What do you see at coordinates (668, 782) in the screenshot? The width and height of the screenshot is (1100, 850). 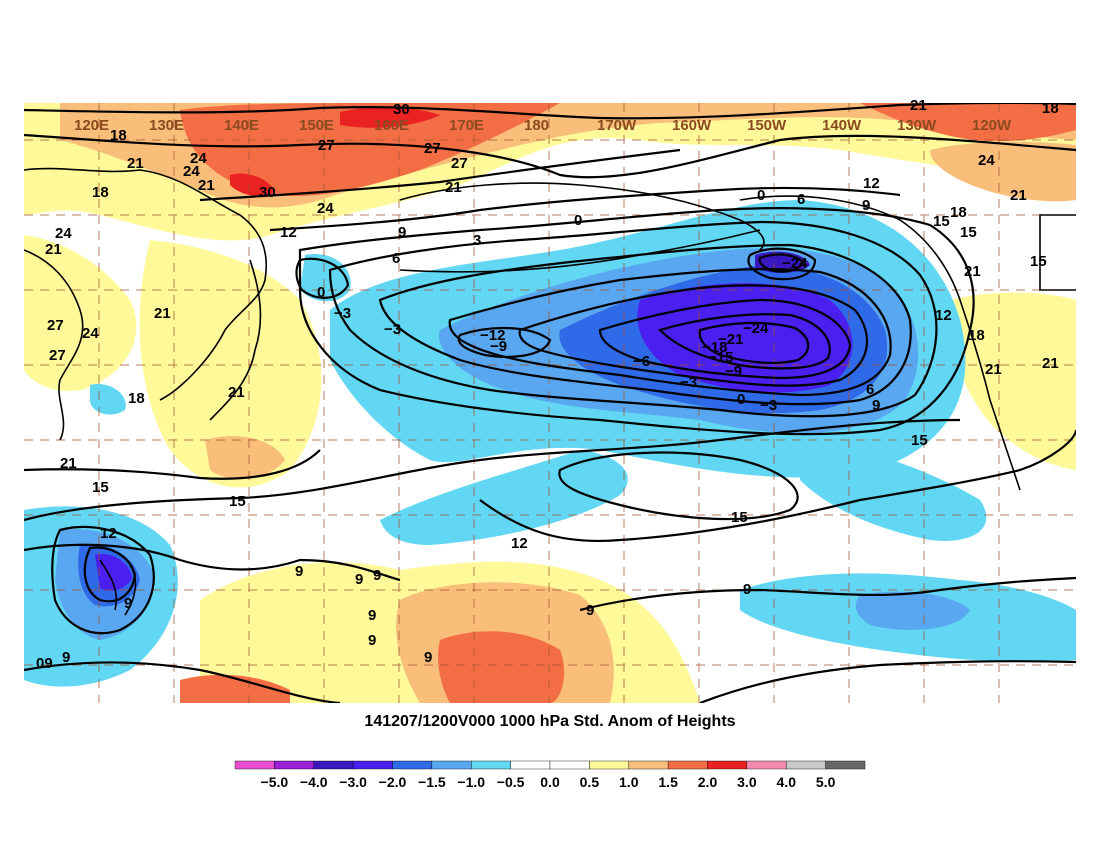 I see `colorbar-label: 1.5` at bounding box center [668, 782].